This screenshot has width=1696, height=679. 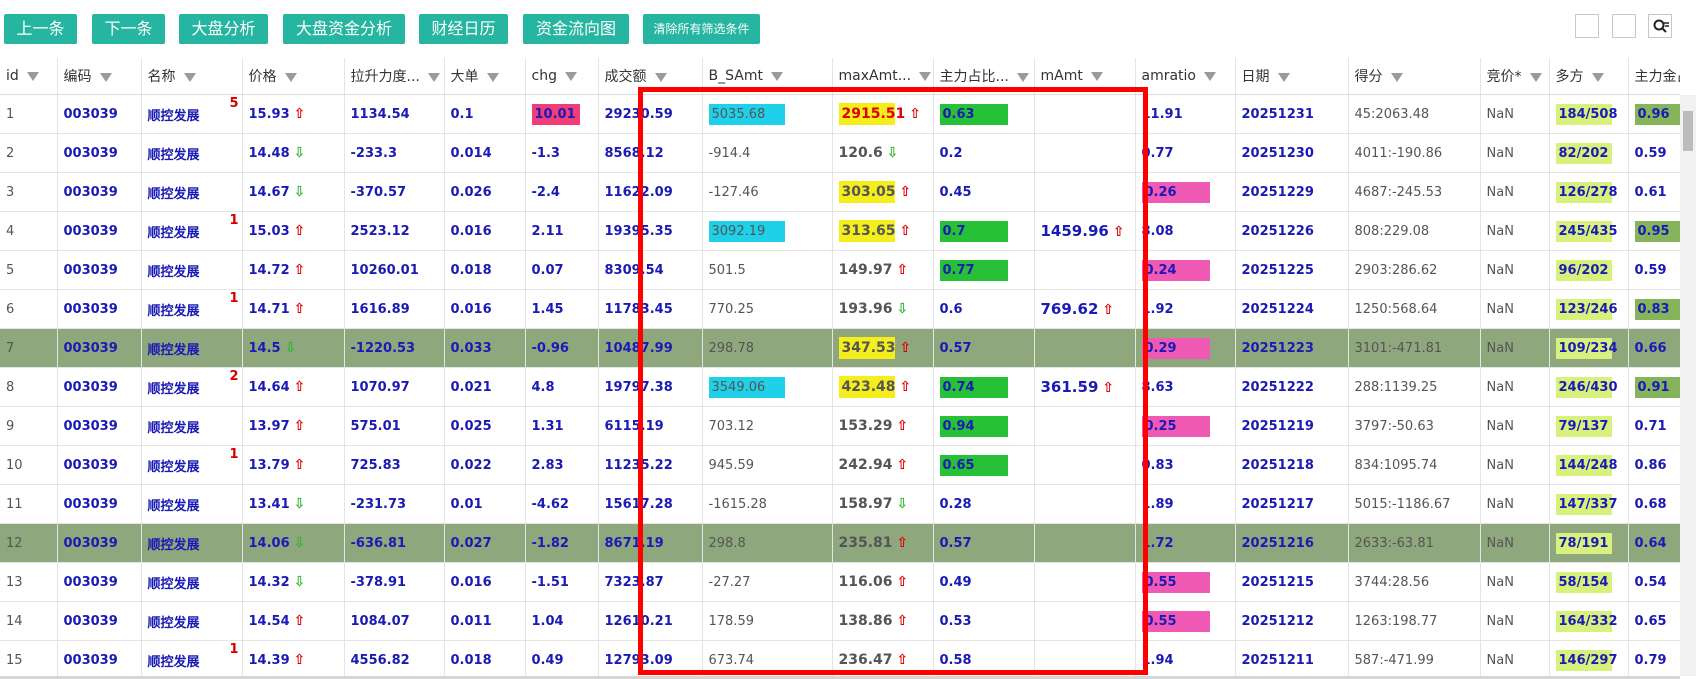 What do you see at coordinates (485, 76) in the screenshot?
I see `column-header-5: 大单` at bounding box center [485, 76].